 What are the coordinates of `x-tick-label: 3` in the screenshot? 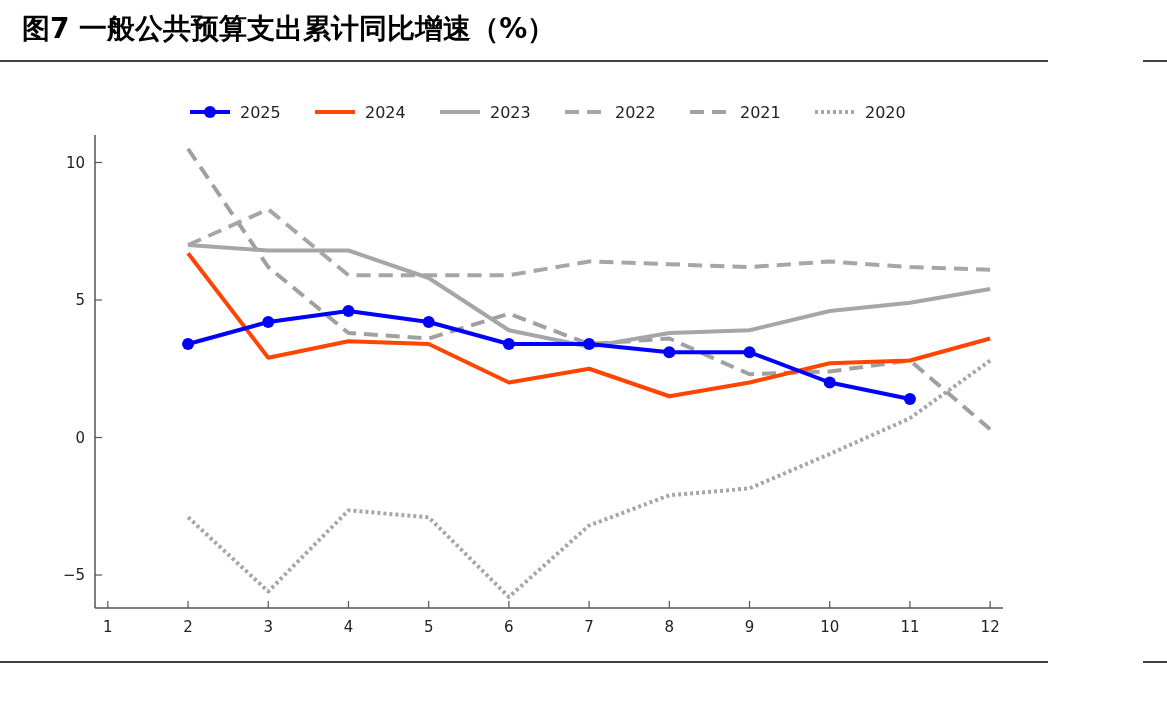 It's located at (268, 627).